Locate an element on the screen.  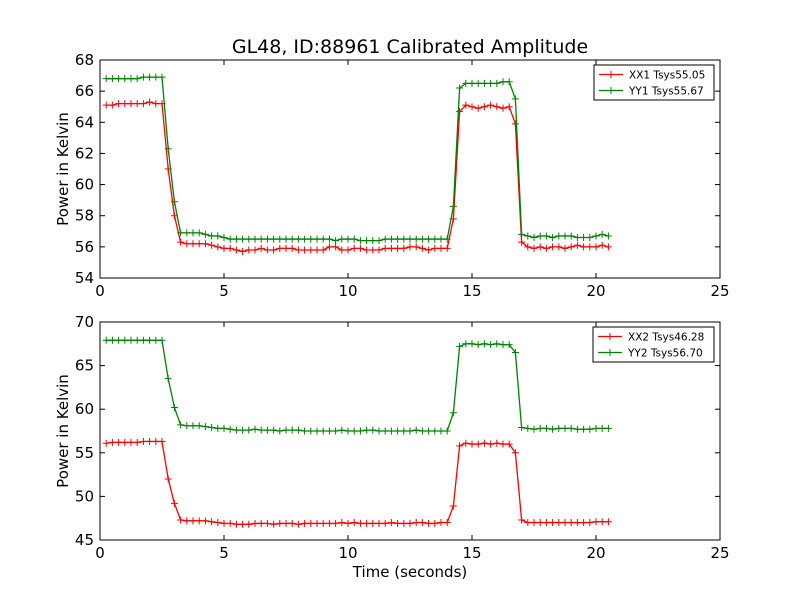
legend-box is located at coordinates (654, 82).